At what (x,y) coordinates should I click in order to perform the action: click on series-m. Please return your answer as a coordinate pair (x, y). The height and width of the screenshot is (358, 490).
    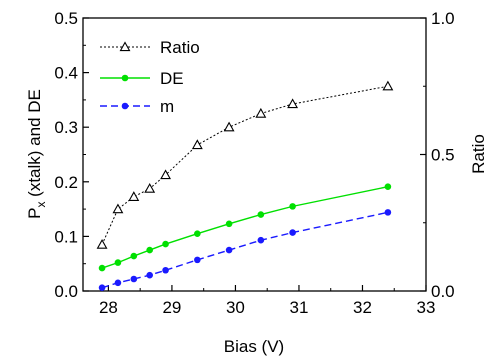
    Looking at the image, I should click on (245, 250).